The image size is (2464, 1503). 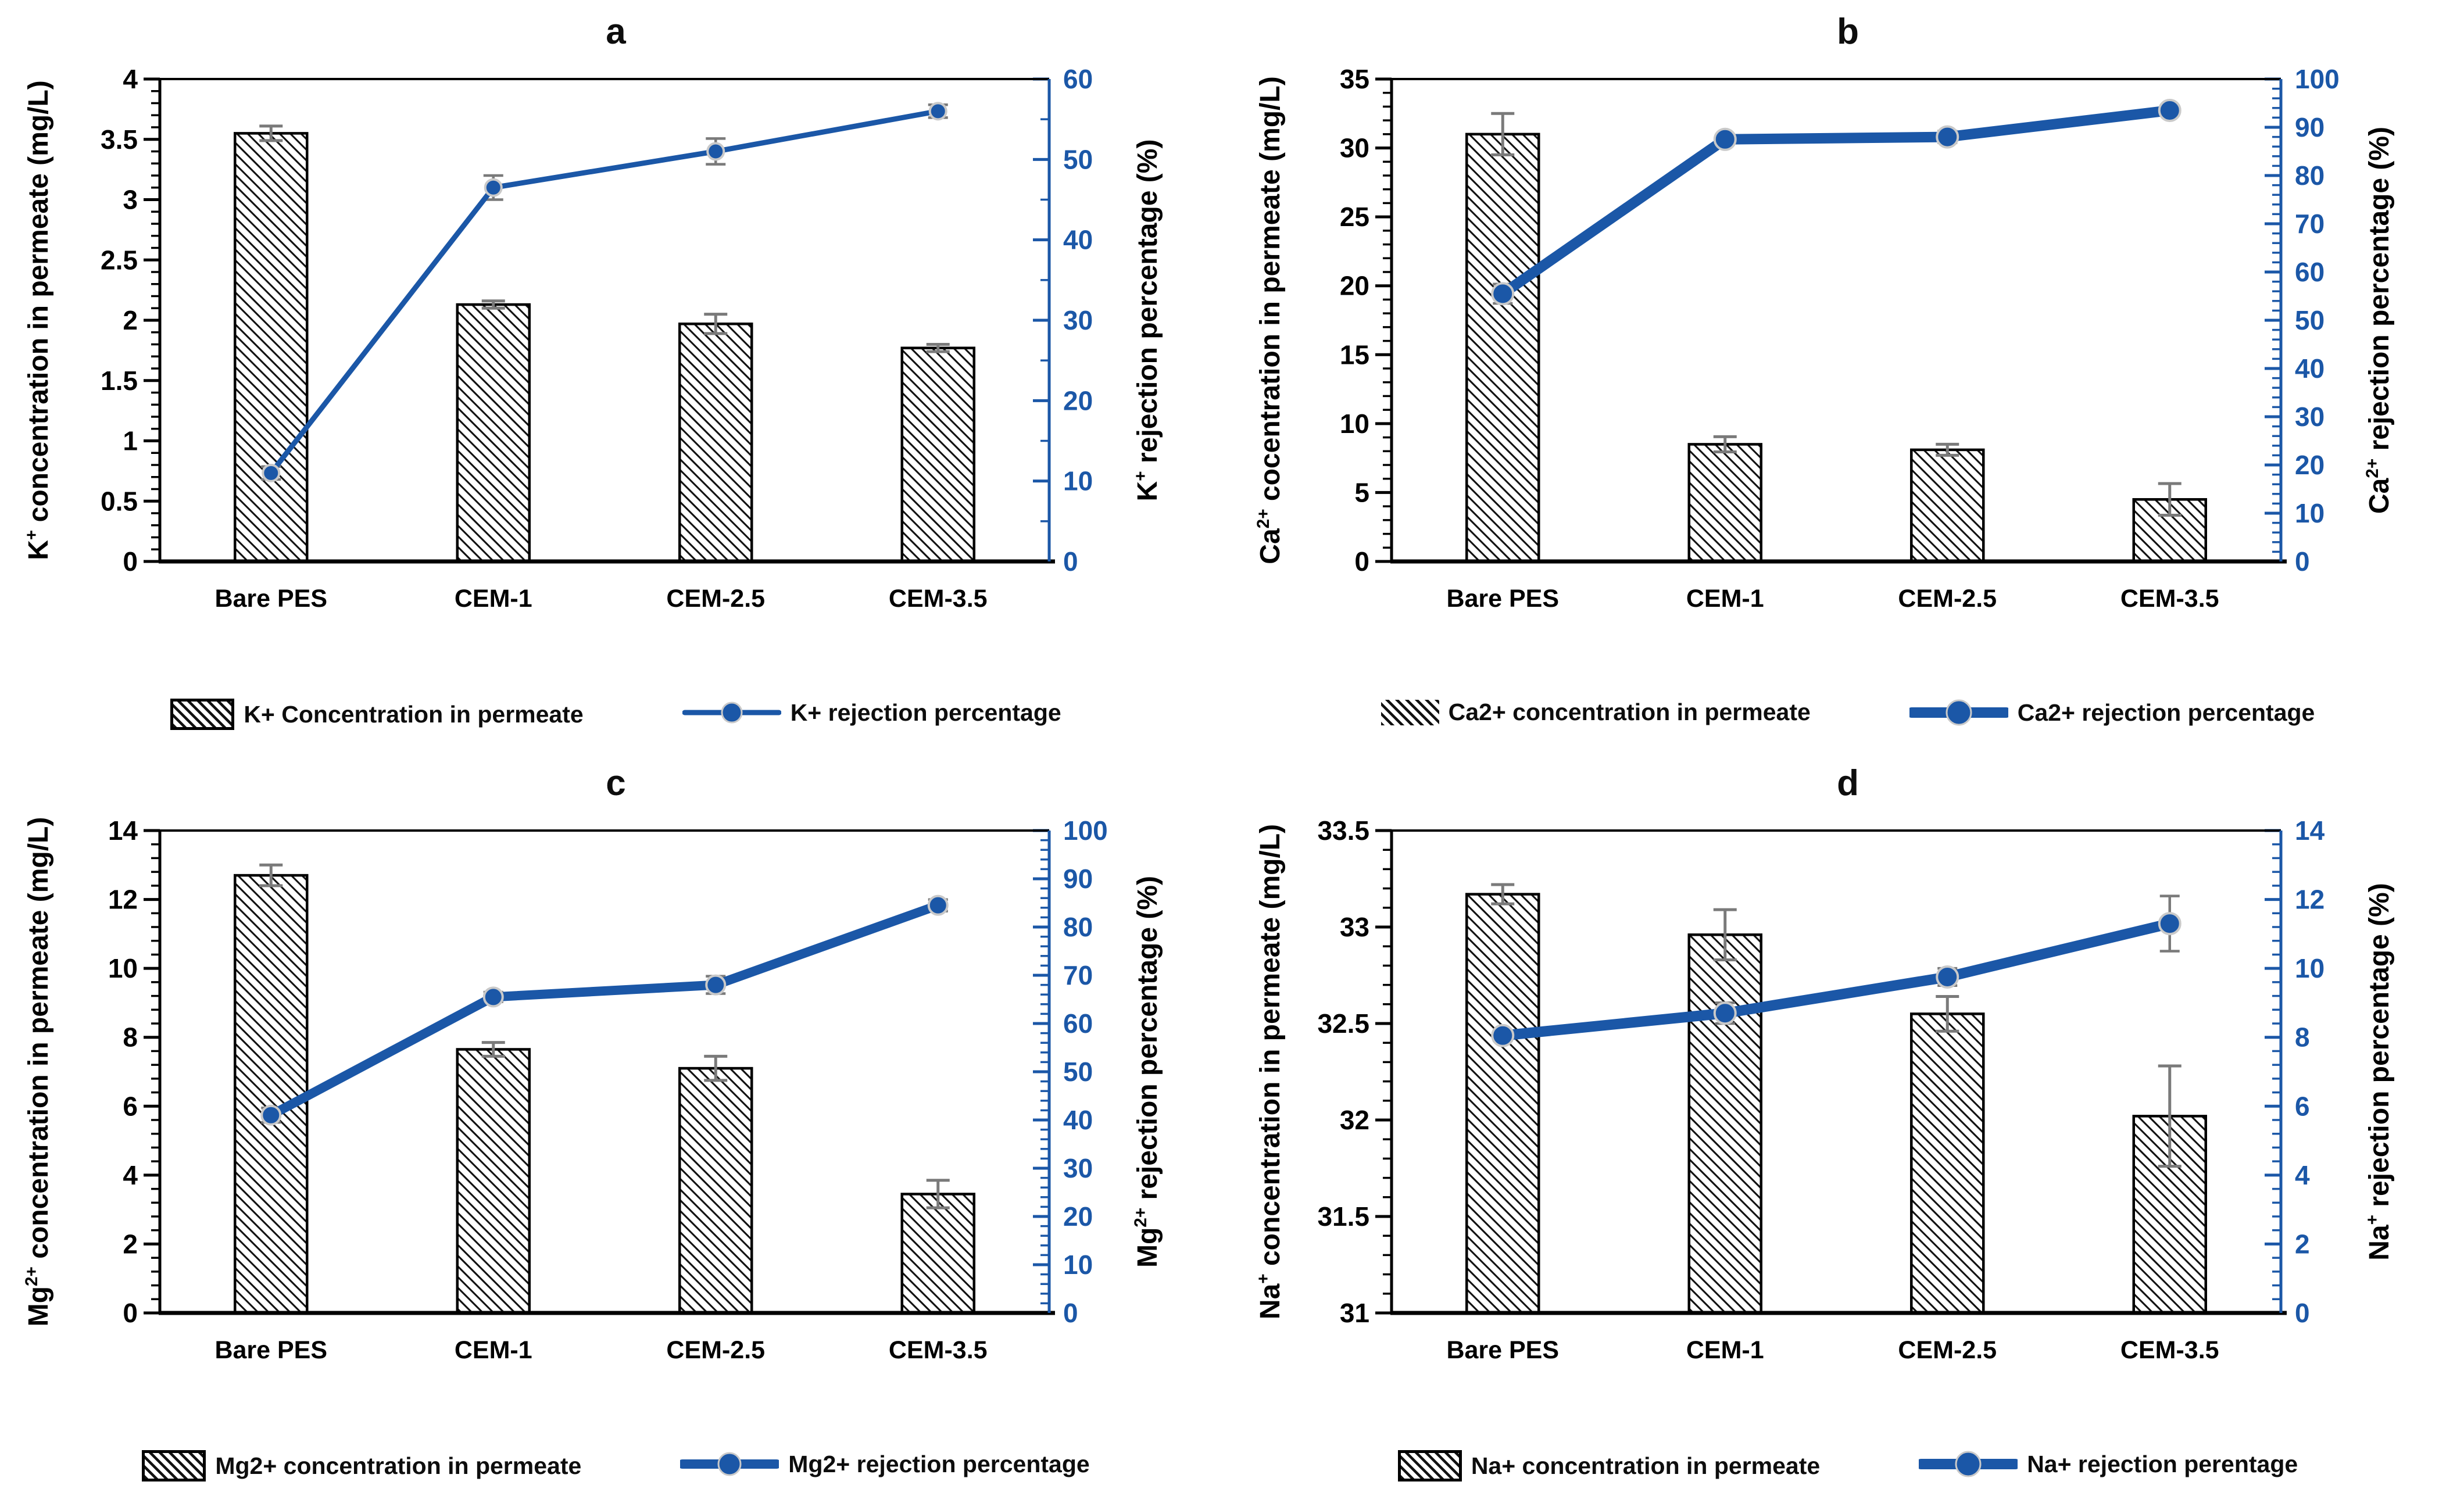 I want to click on svg-text: 1, so click(x=130, y=441).